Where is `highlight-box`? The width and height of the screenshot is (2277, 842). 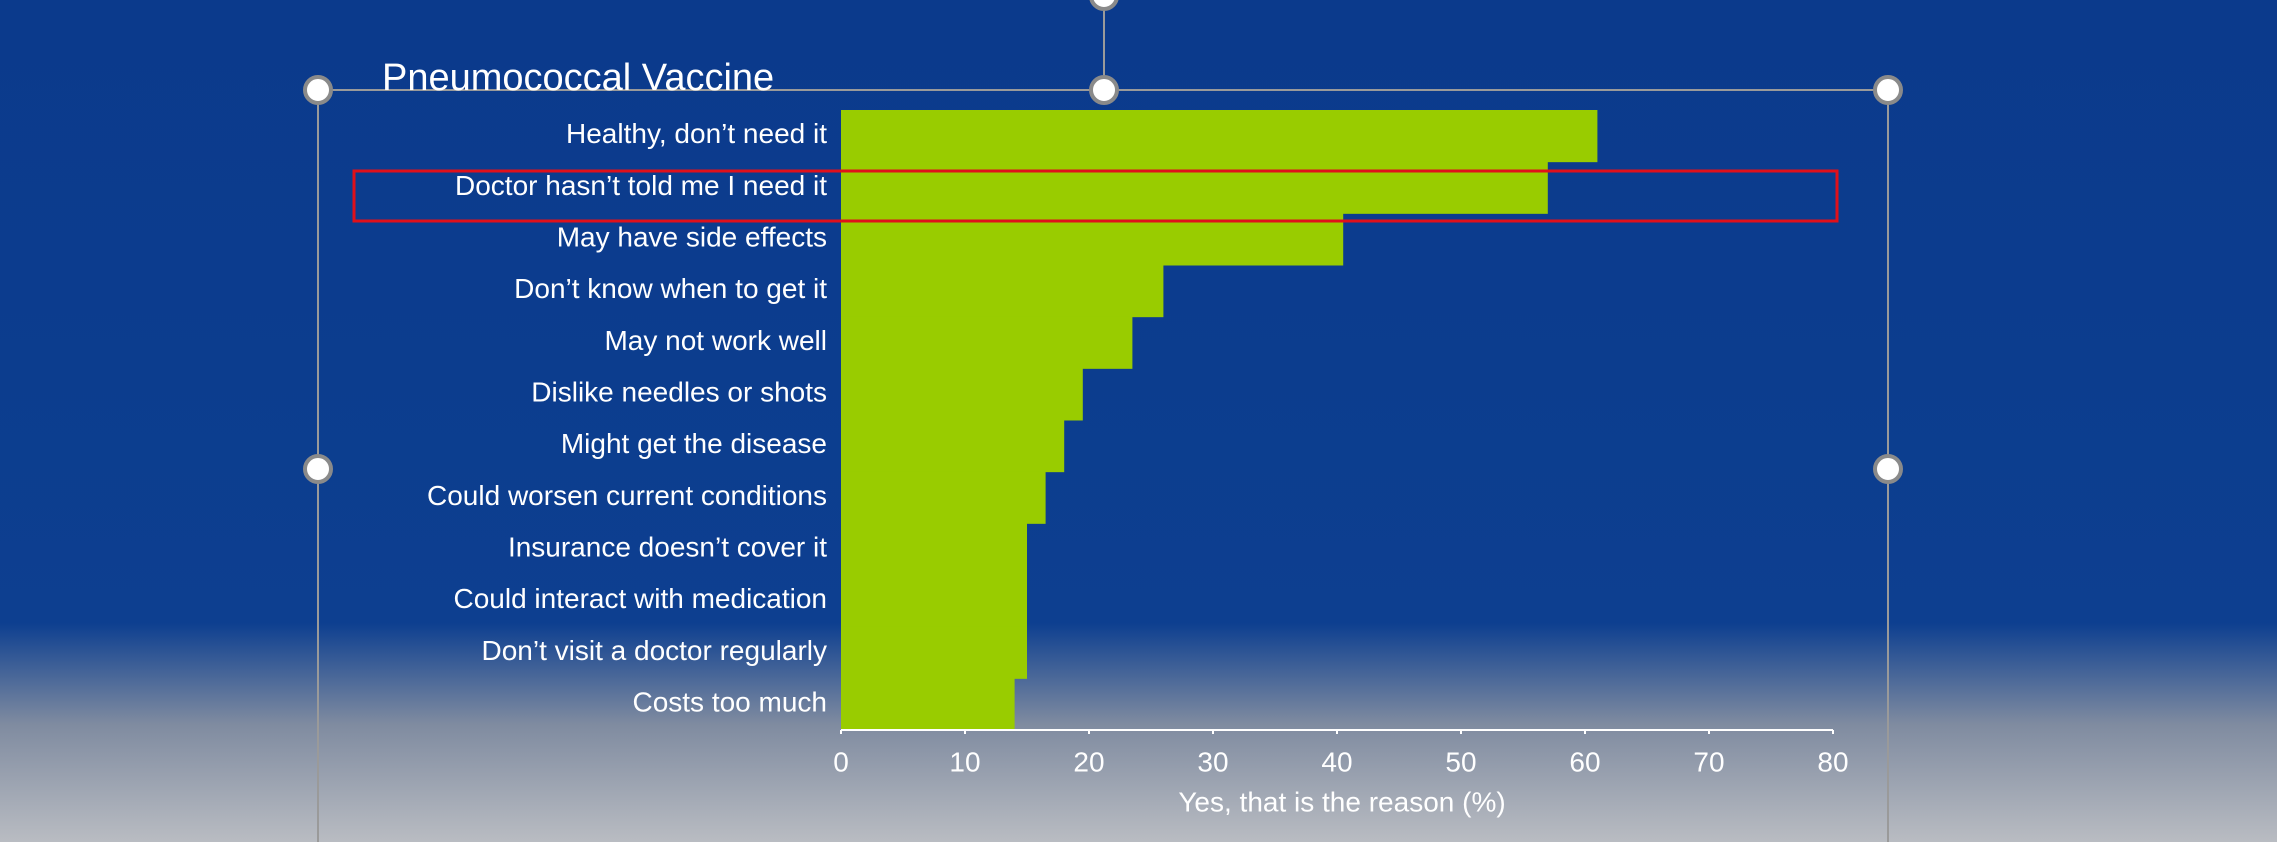 highlight-box is located at coordinates (1095, 196).